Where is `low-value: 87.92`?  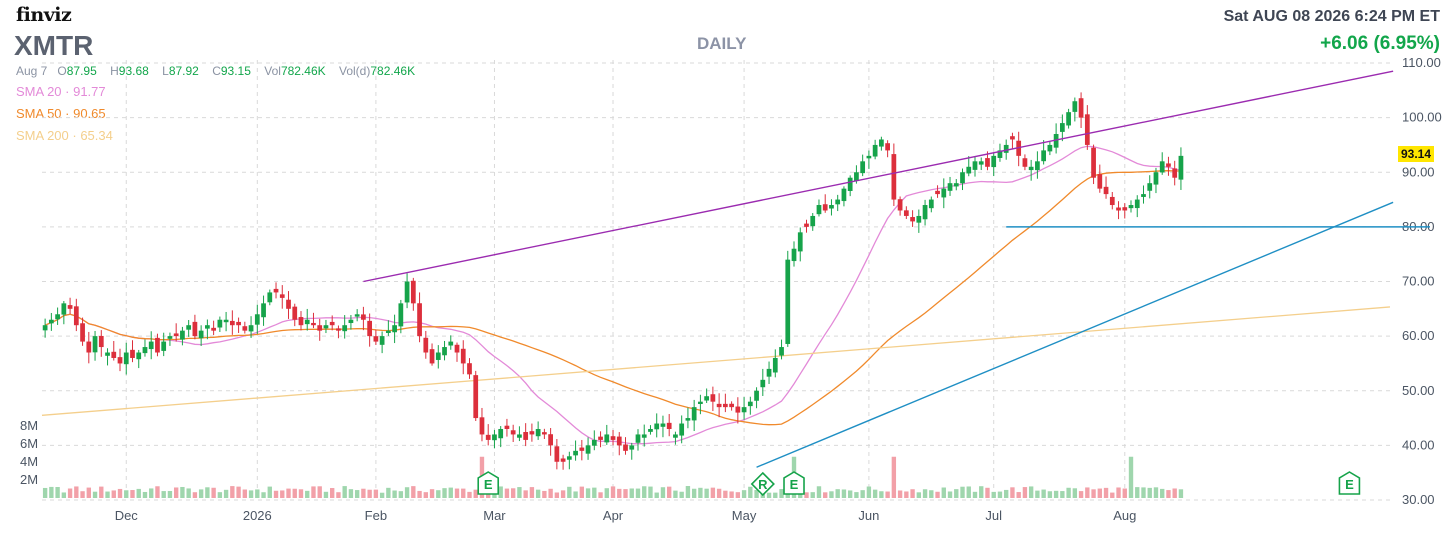 low-value: 87.92 is located at coordinates (183, 71).